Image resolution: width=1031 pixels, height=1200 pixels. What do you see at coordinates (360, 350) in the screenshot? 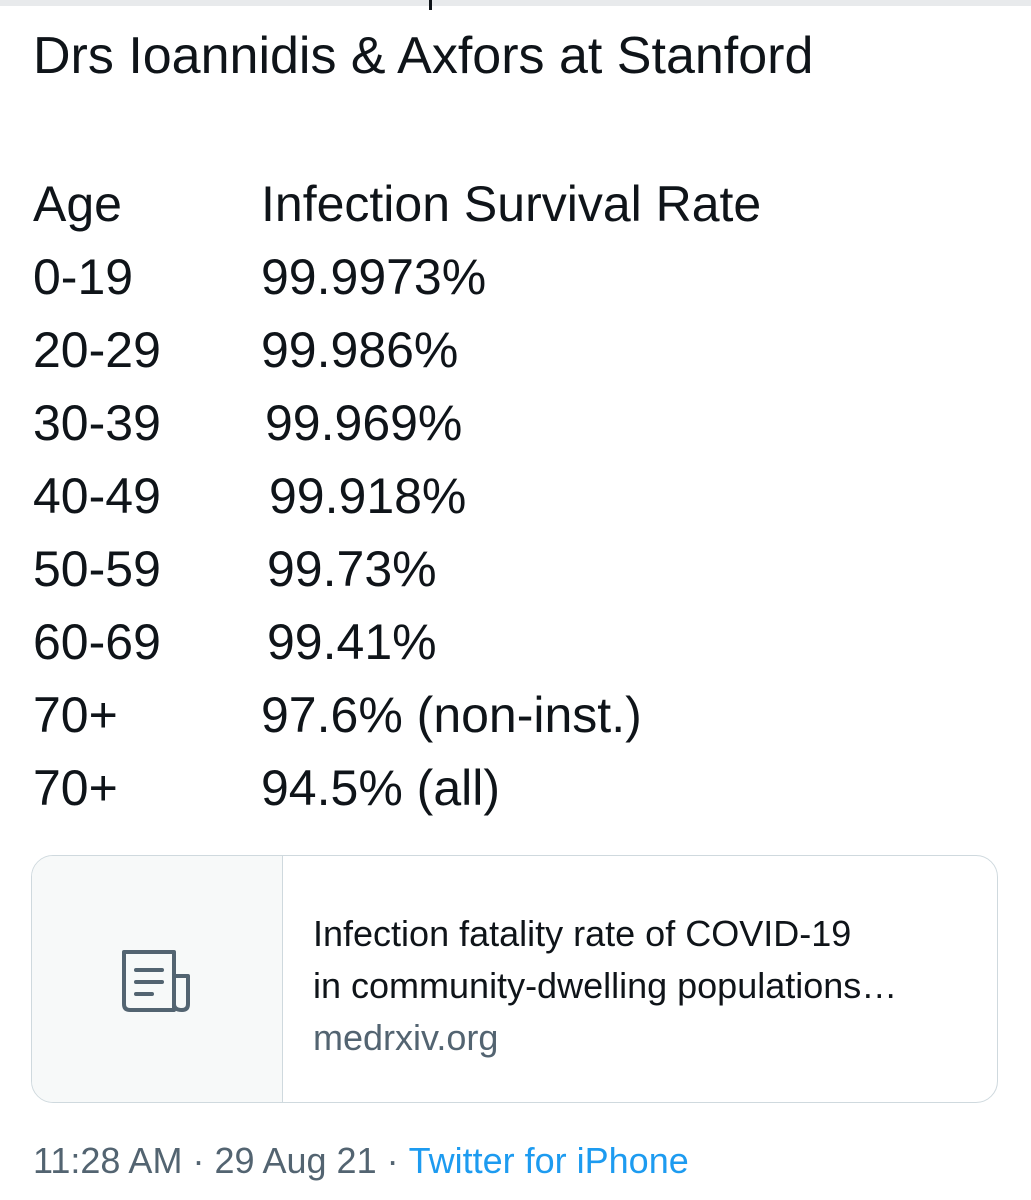
I see `rate-cell: 99.986%` at bounding box center [360, 350].